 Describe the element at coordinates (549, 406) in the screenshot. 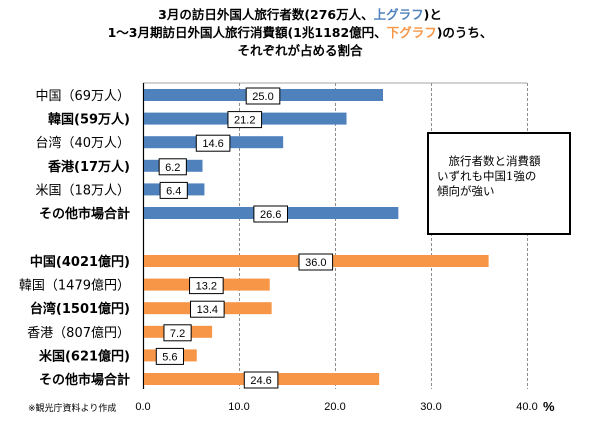

I see `x-axis-unit: %` at that location.